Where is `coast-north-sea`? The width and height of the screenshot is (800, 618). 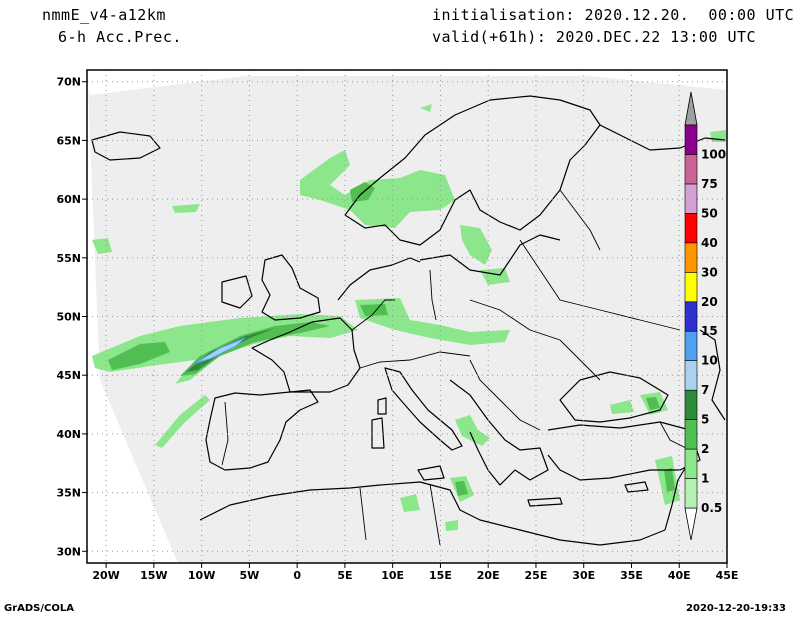 coast-north-sea is located at coordinates (379, 279).